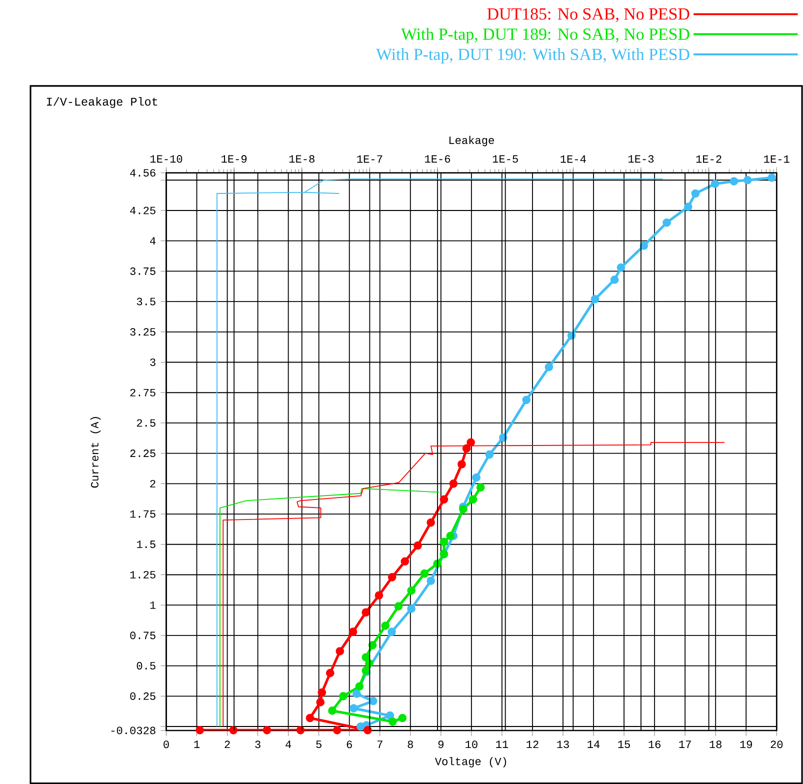  Describe the element at coordinates (411, 744) in the screenshot. I see `x-tick-label: 8` at that location.